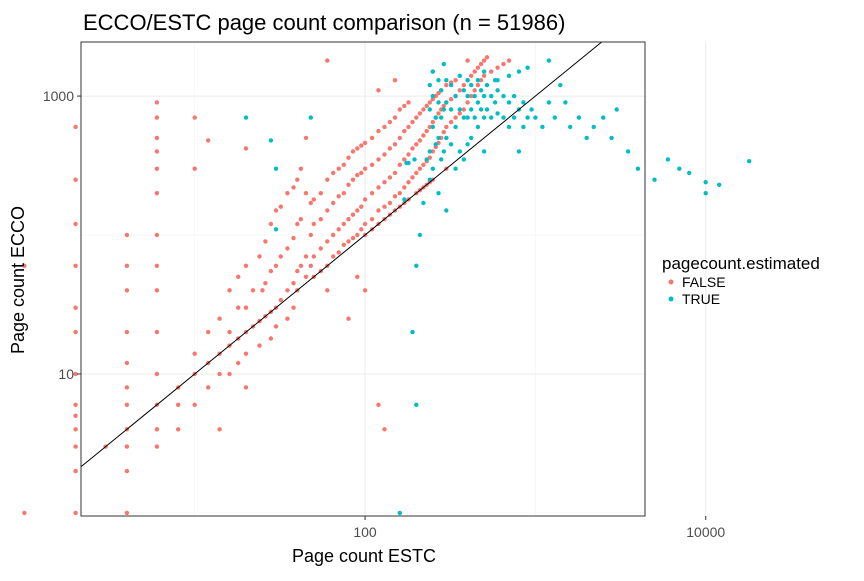 The image size is (864, 581). I want to click on x-axis-label: Page count ESTC, so click(364, 556).